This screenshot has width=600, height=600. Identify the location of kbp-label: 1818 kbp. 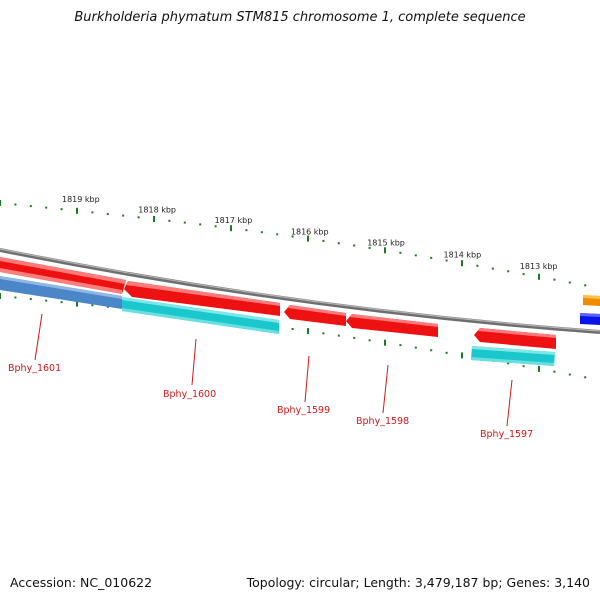
(157, 210).